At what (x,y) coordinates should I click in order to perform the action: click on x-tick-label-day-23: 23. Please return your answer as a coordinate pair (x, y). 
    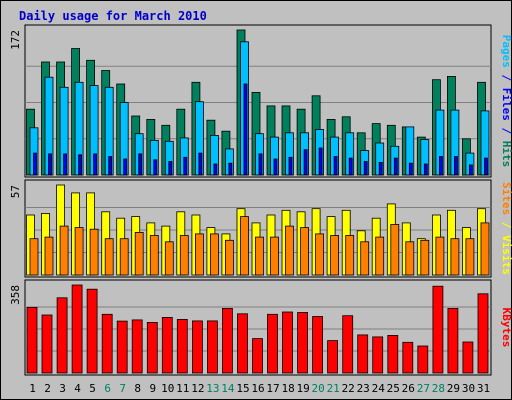
    Looking at the image, I should click on (363, 388).